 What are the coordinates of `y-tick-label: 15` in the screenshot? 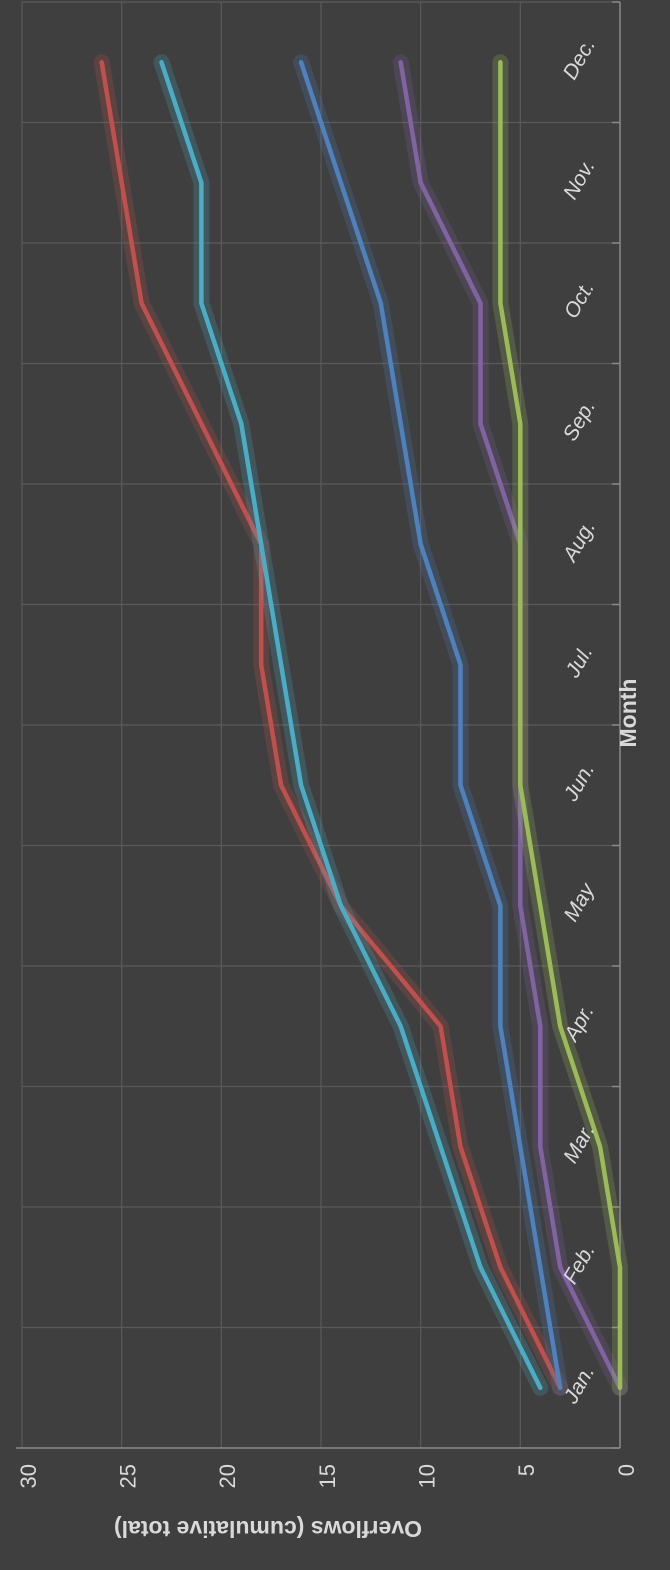 It's located at (327, 1476).